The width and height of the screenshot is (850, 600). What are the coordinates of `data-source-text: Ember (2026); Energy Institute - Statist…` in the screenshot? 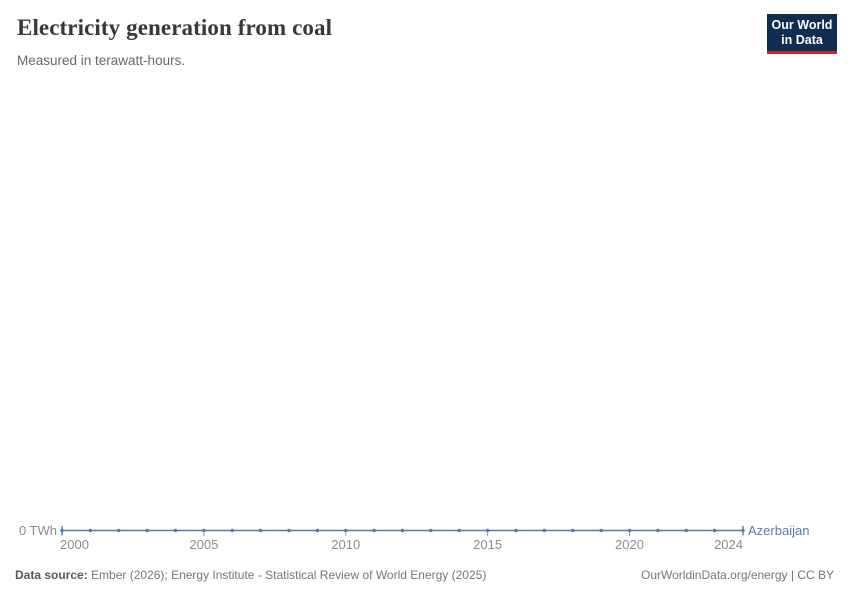 It's located at (287, 575).